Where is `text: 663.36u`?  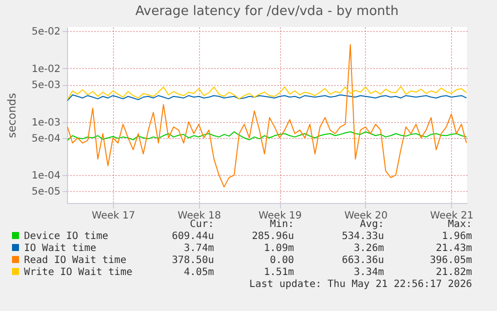
text: 663.36u is located at coordinates (362, 261).